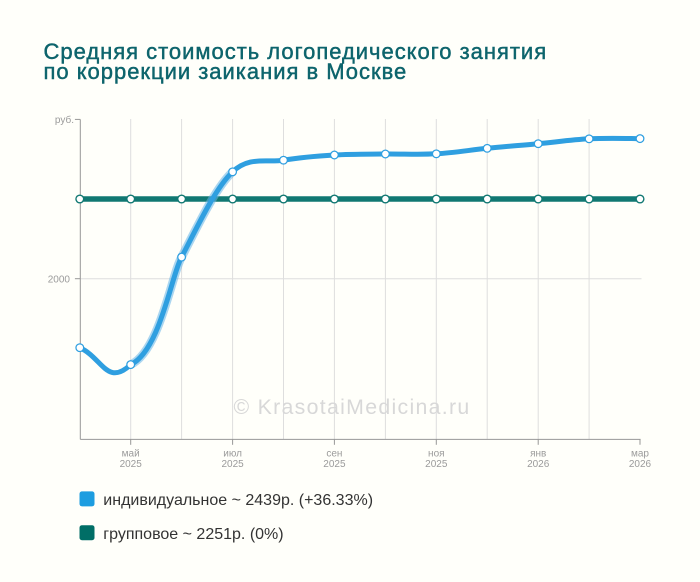 The width and height of the screenshot is (700, 582). I want to click on svg-text: ноя, so click(436, 453).